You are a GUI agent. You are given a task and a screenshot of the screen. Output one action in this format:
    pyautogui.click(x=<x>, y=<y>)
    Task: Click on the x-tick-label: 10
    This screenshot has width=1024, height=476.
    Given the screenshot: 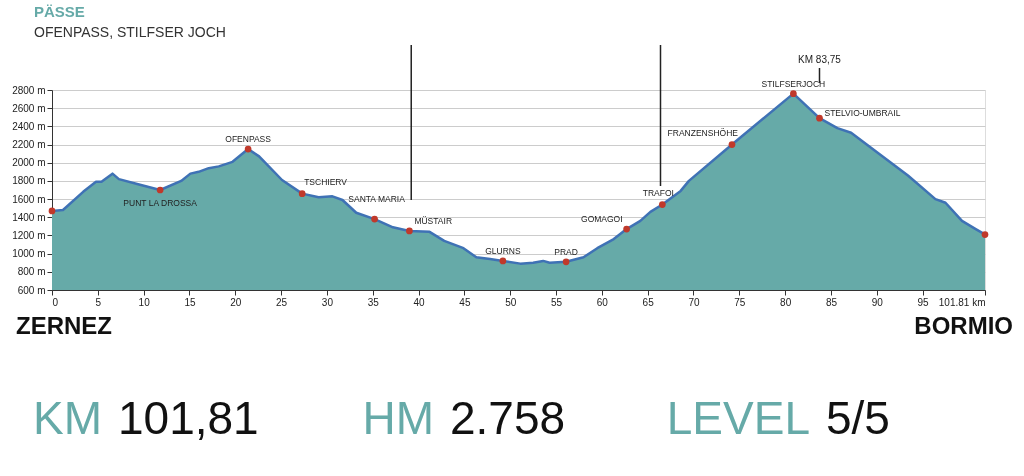 What is the action you would take?
    pyautogui.click(x=144, y=302)
    